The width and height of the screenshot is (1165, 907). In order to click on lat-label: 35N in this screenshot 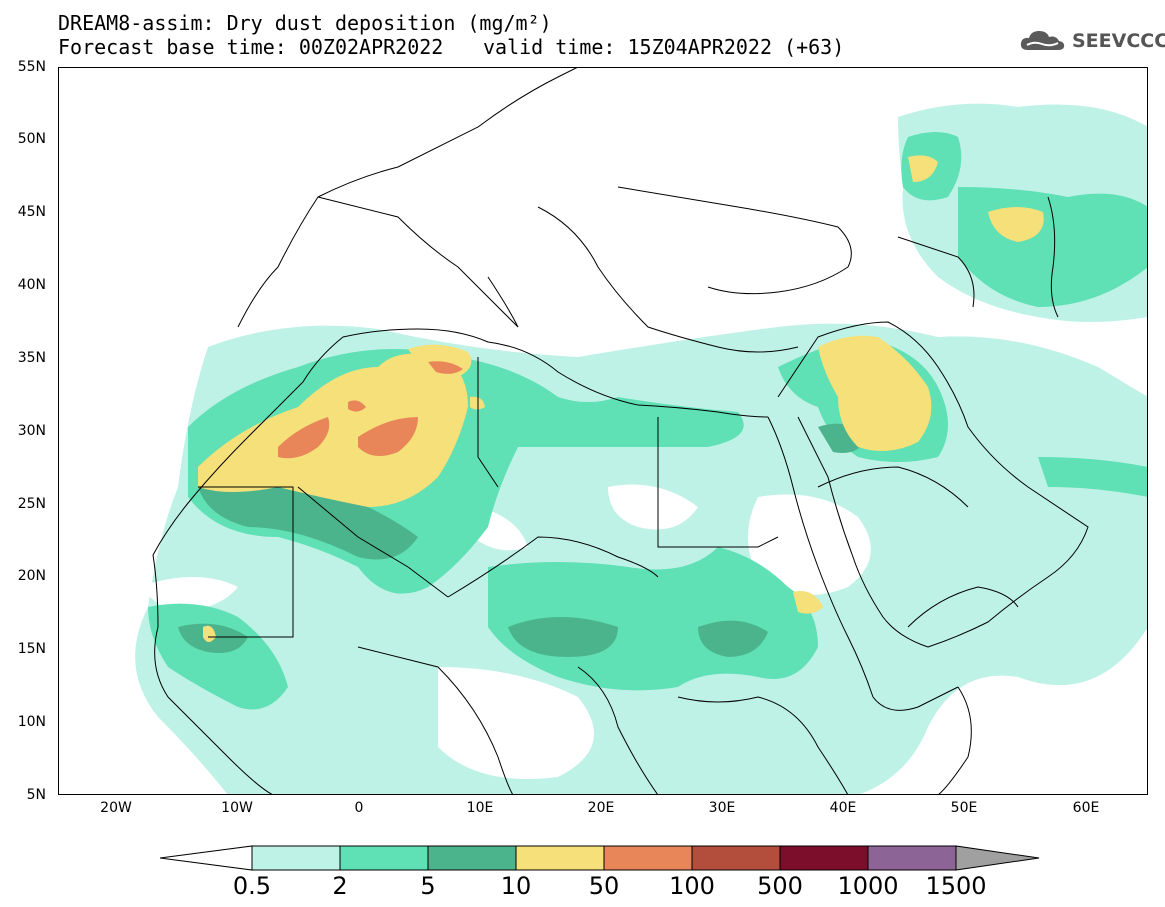, I will do `click(31, 358)`.